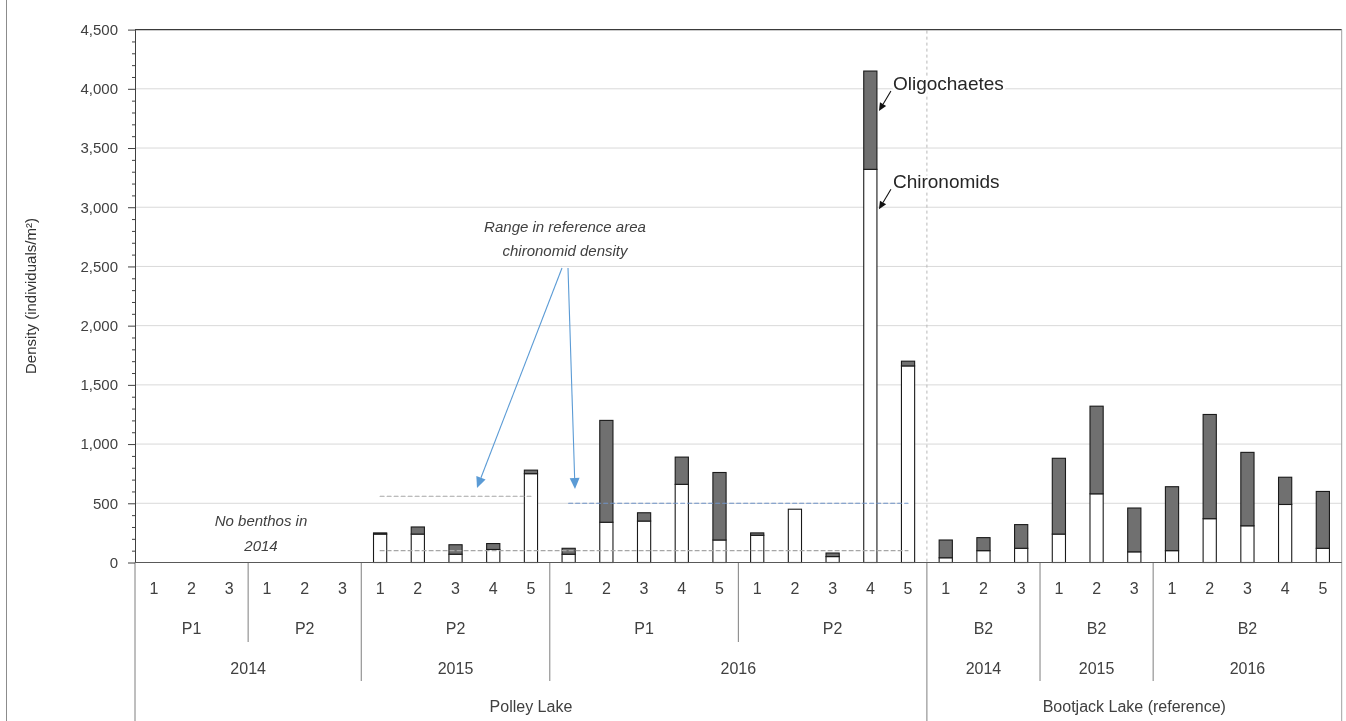 The image size is (1346, 721). Describe the element at coordinates (261, 532) in the screenshot. I see `annotation: No benthos in 2014` at that location.